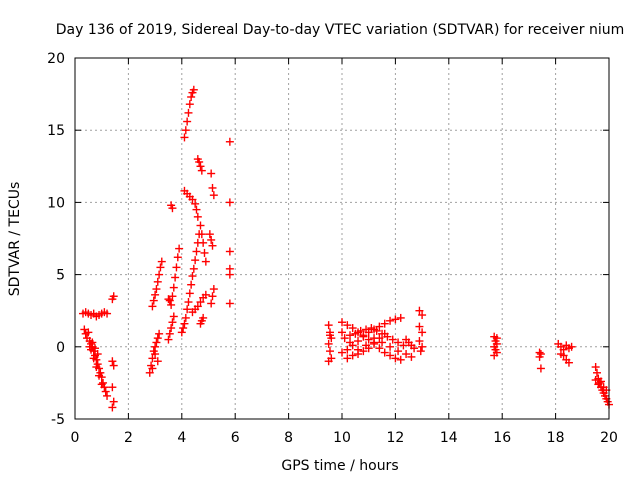 Image resolution: width=640 pixels, height=480 pixels. I want to click on x-tick-label: 18, so click(556, 438).